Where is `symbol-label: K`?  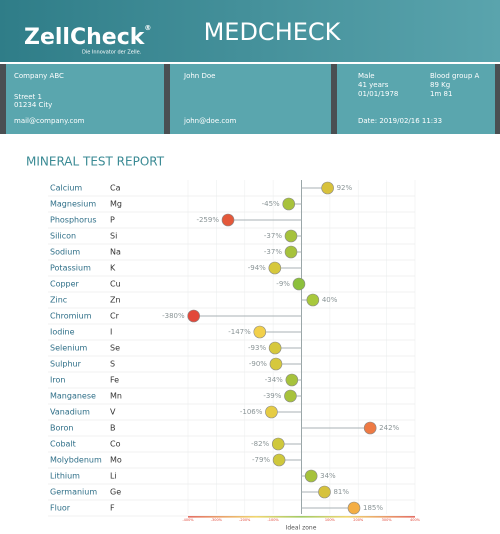 symbol-label: K is located at coordinates (113, 268).